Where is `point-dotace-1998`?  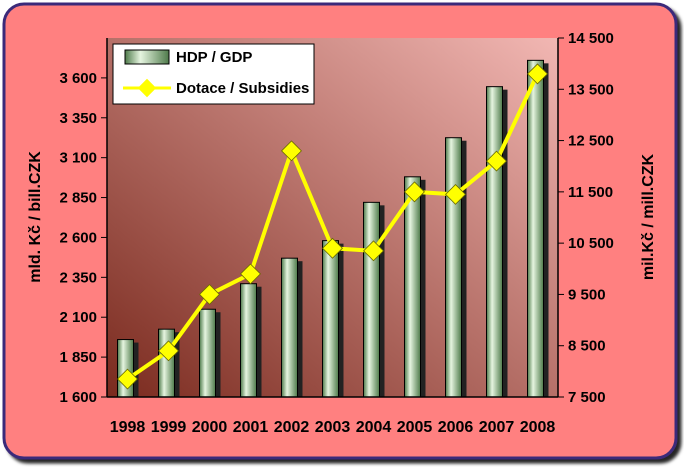 point-dotace-1998 is located at coordinates (127, 379).